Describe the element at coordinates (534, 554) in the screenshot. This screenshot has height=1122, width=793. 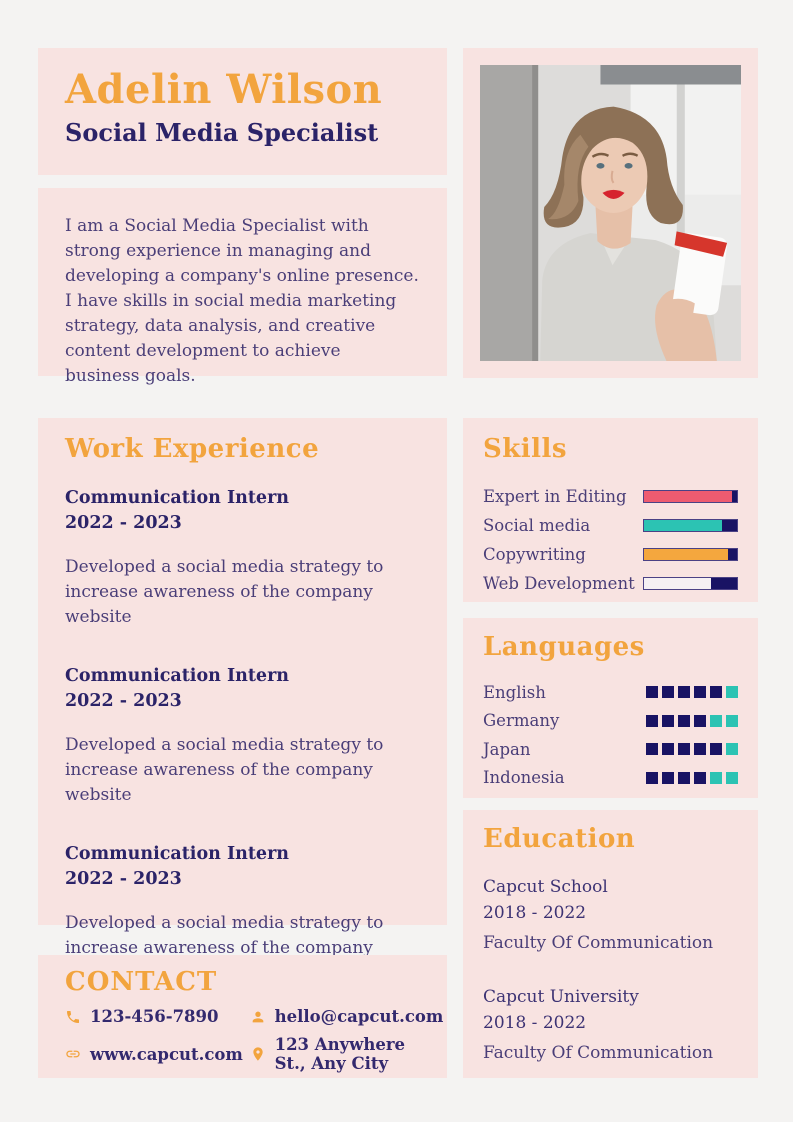
I see `skill-label: Copywriting` at that location.